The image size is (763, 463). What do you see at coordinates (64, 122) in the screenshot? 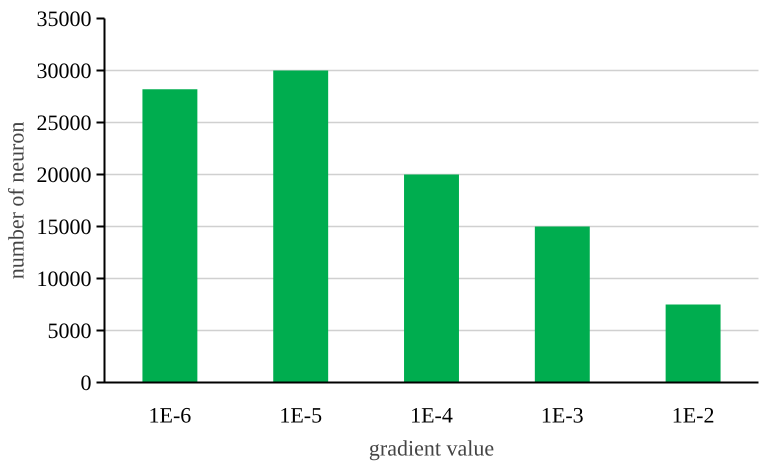
I see `y-tick-label: 25000` at bounding box center [64, 122].